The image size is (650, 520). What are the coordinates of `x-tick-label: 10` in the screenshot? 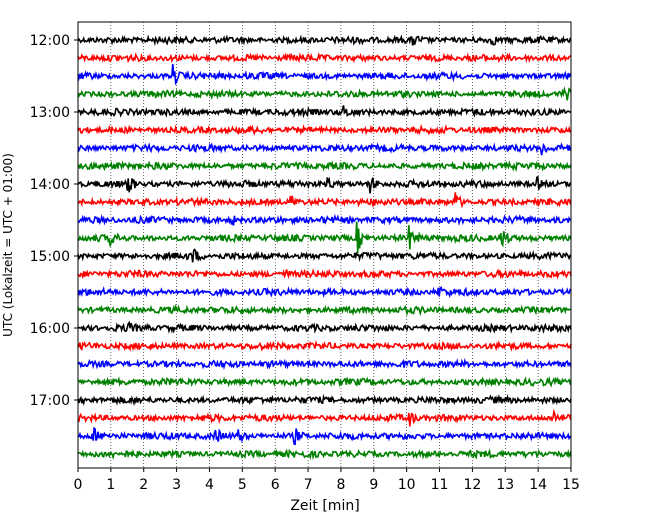 It's located at (407, 485).